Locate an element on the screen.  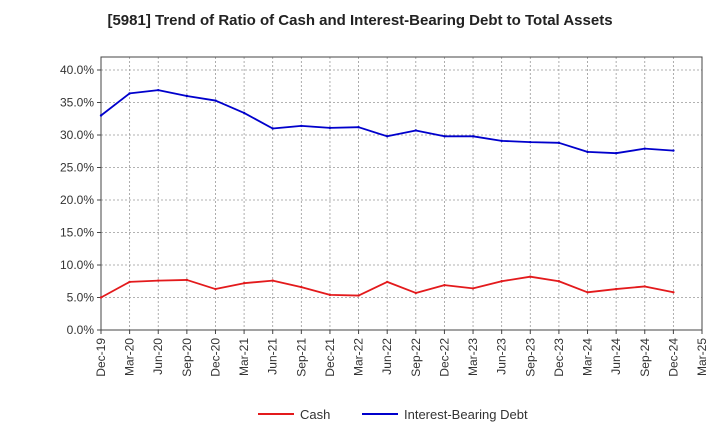
y-tick-label: 10.0% is located at coordinates (77, 265).